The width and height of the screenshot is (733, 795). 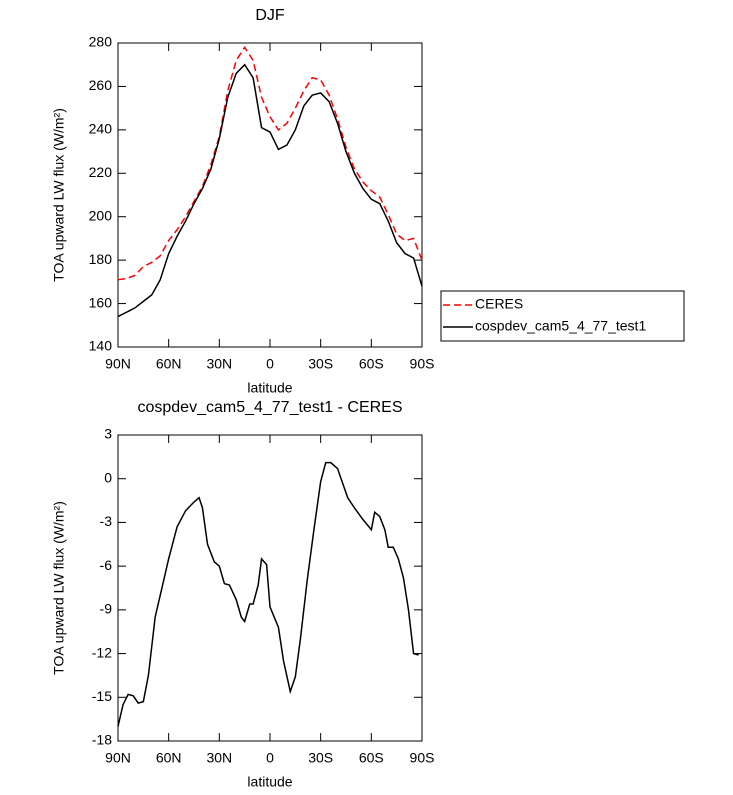 I want to click on legend-label: cospdev_cam5_4_77_test1, so click(x=560, y=326).